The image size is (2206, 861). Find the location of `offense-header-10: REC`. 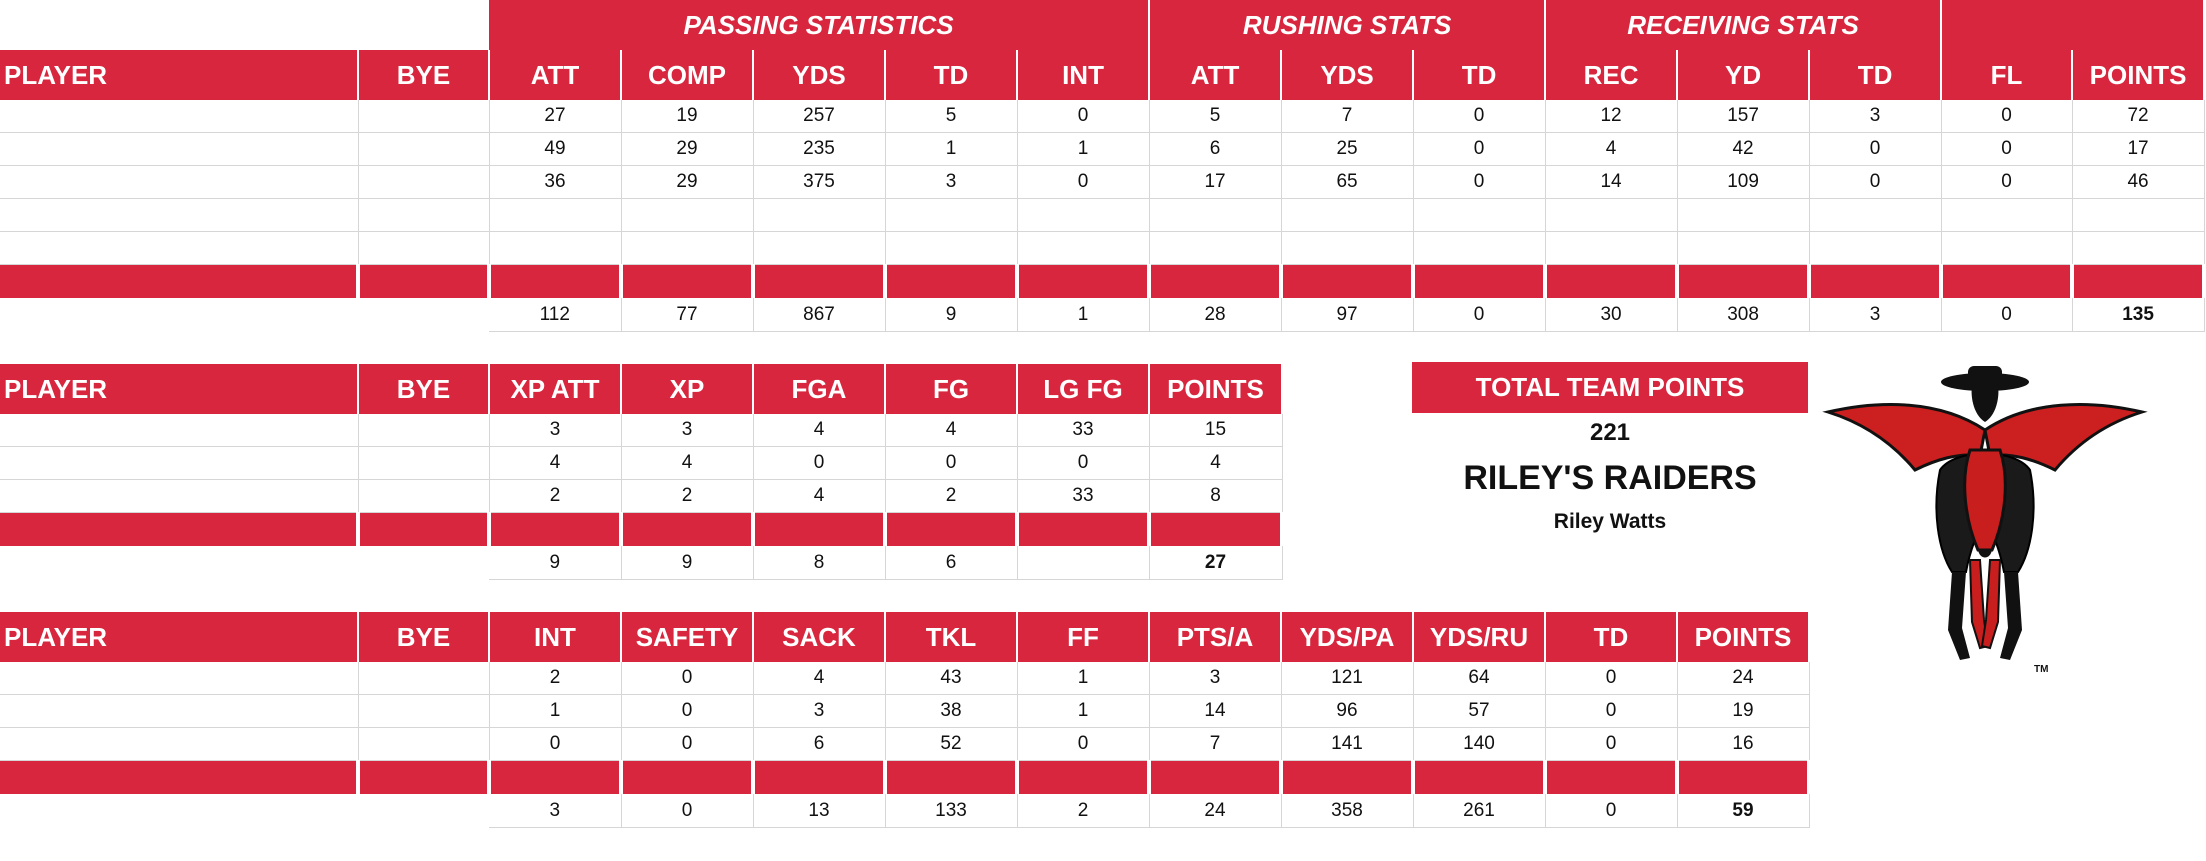

offense-header-10: REC is located at coordinates (1612, 75).